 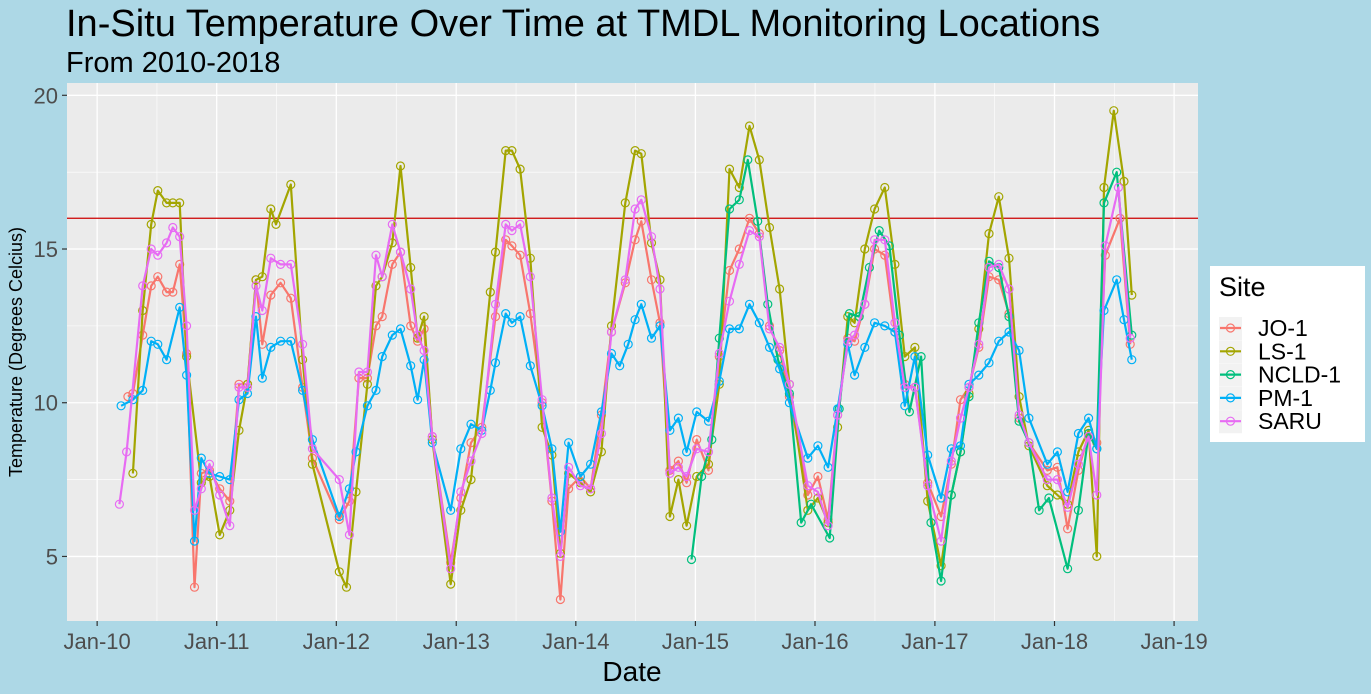 What do you see at coordinates (173, 63) in the screenshot?
I see `chart-subtitle: From 2010-2018` at bounding box center [173, 63].